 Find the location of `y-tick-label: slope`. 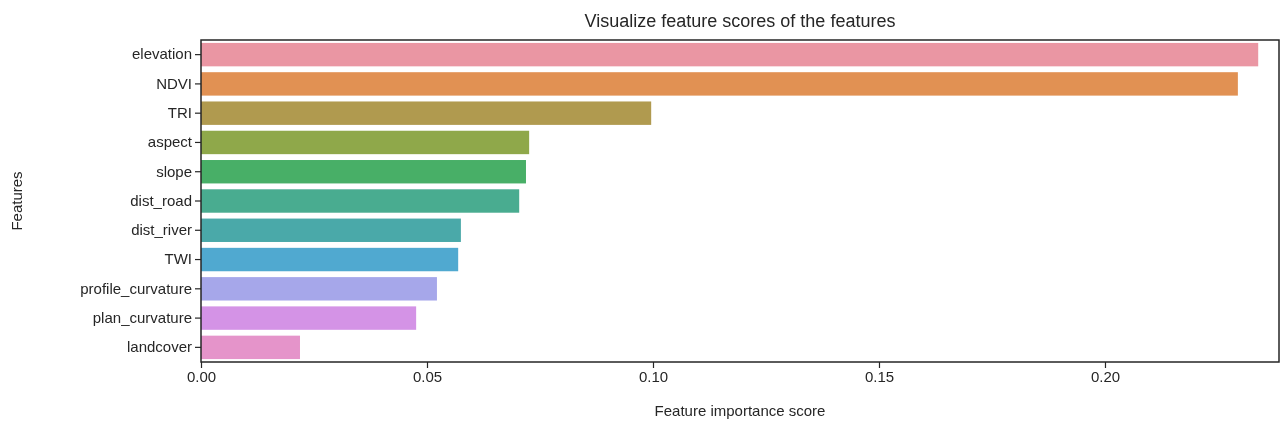

y-tick-label: slope is located at coordinates (174, 171).